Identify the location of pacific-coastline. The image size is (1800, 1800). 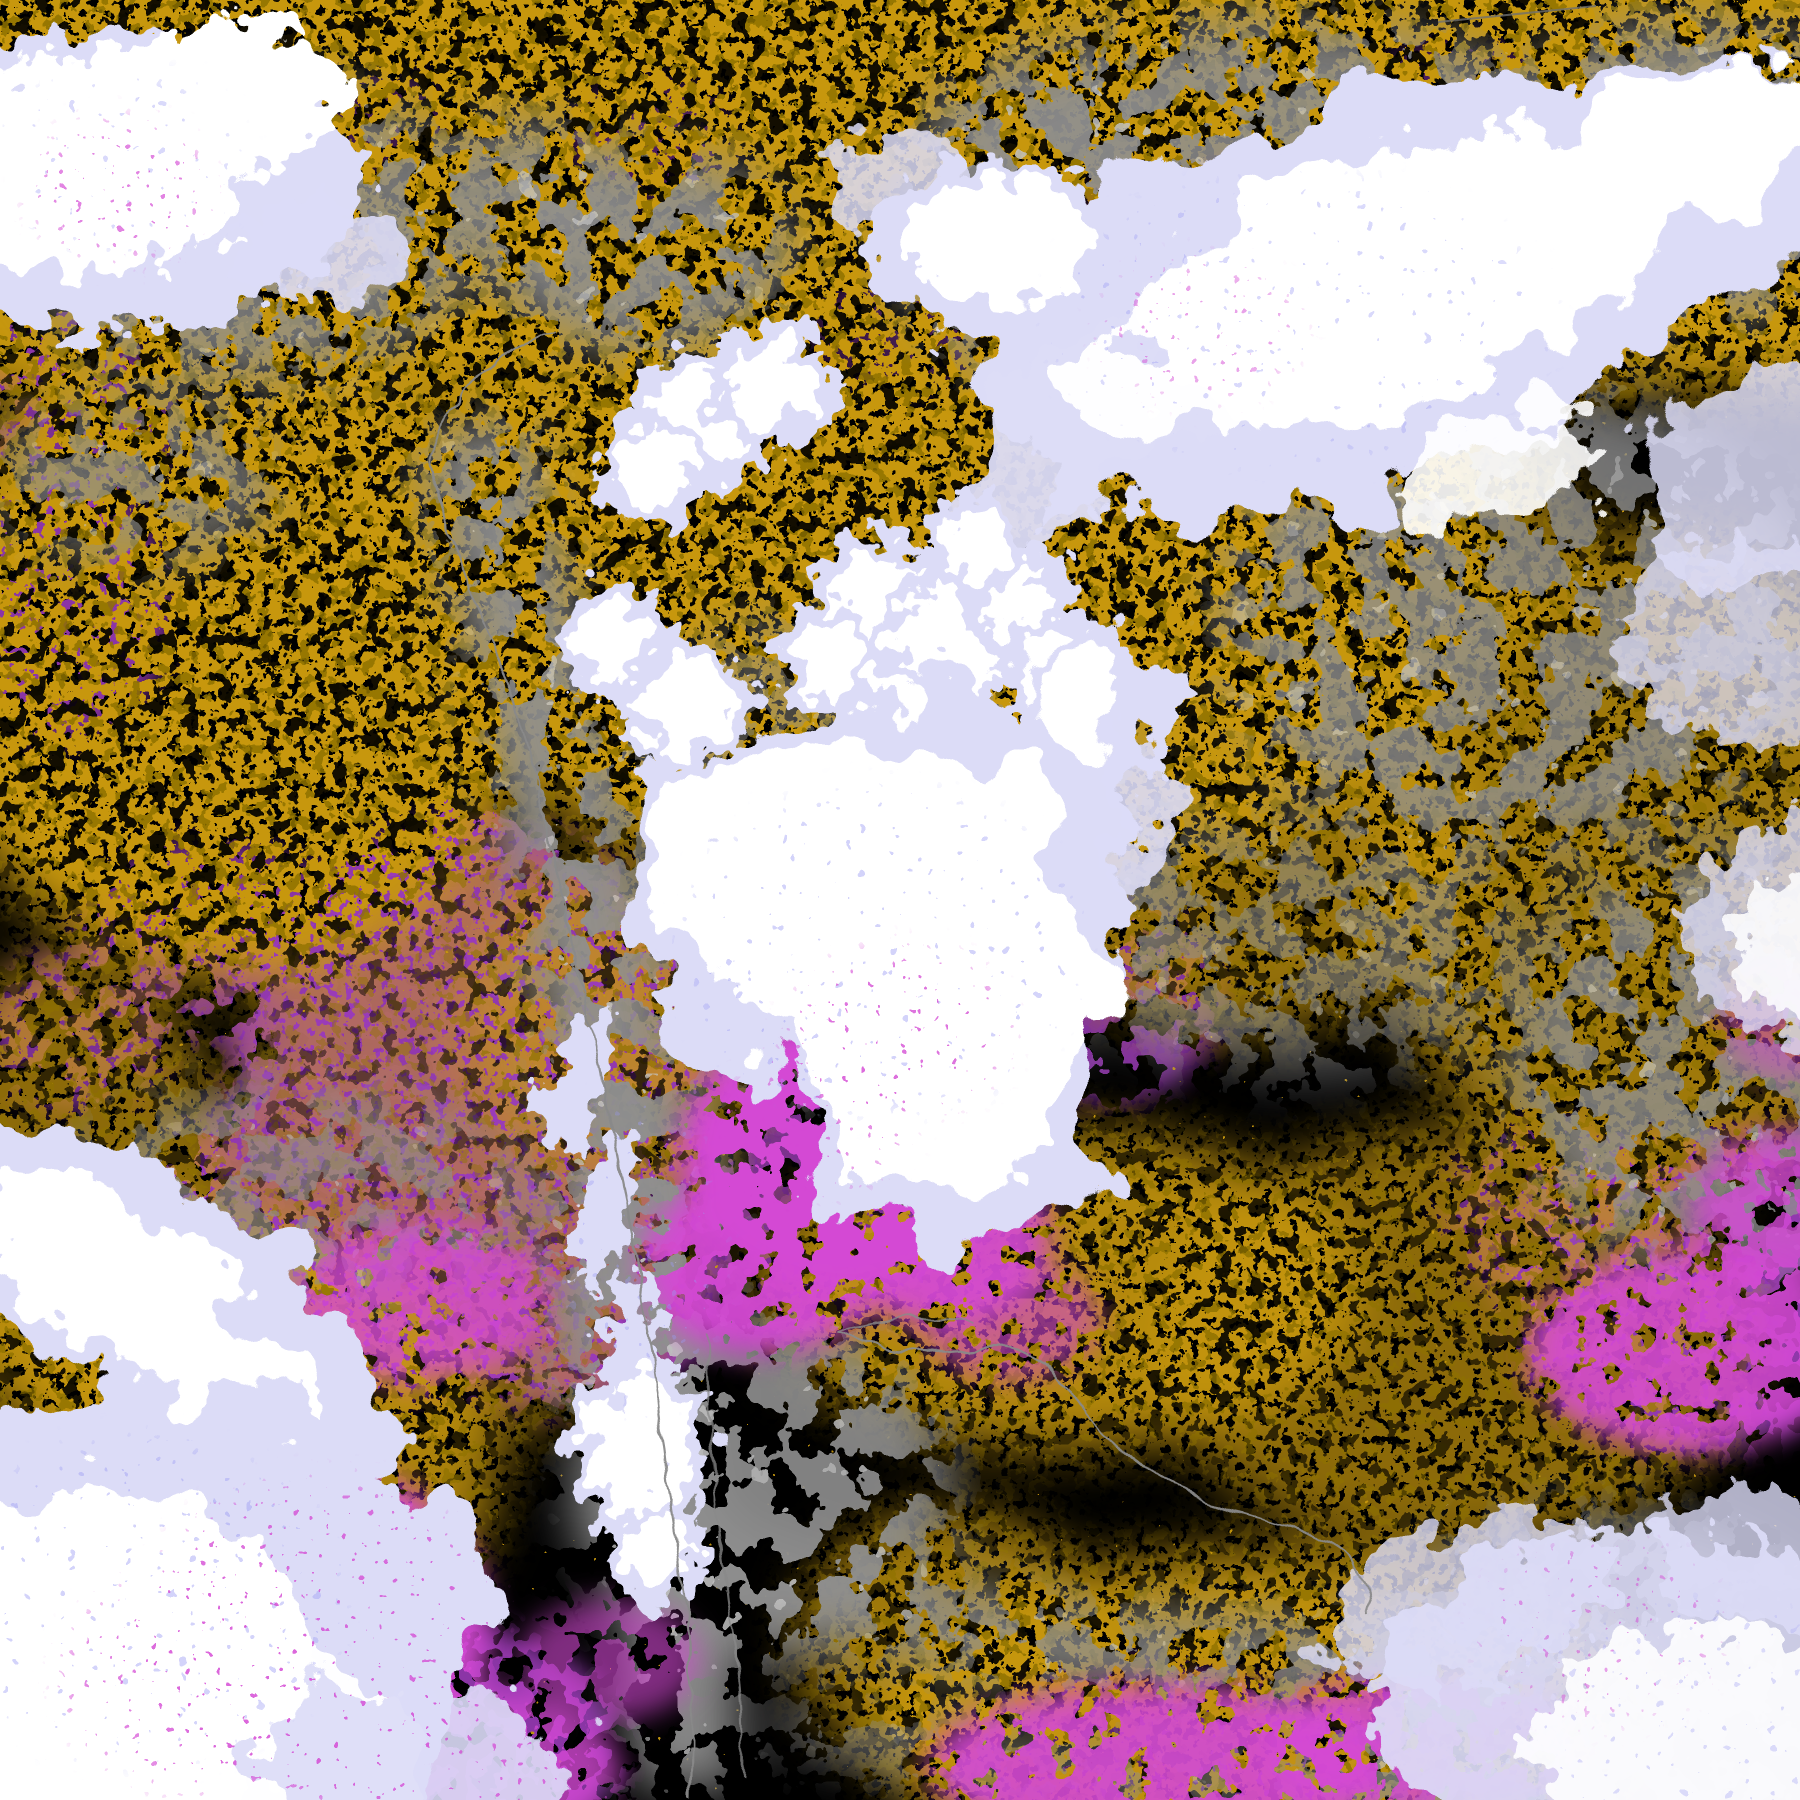
(560, 1130).